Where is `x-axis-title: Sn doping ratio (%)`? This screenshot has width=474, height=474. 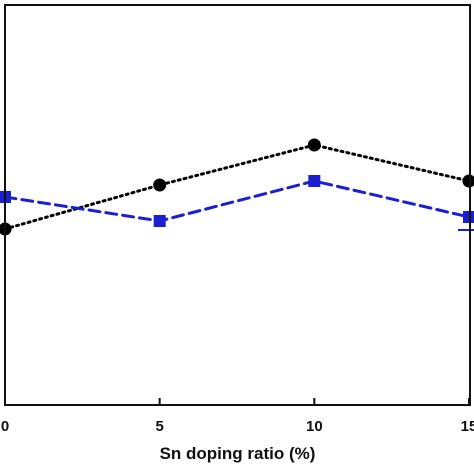 x-axis-title: Sn doping ratio (%) is located at coordinates (238, 453).